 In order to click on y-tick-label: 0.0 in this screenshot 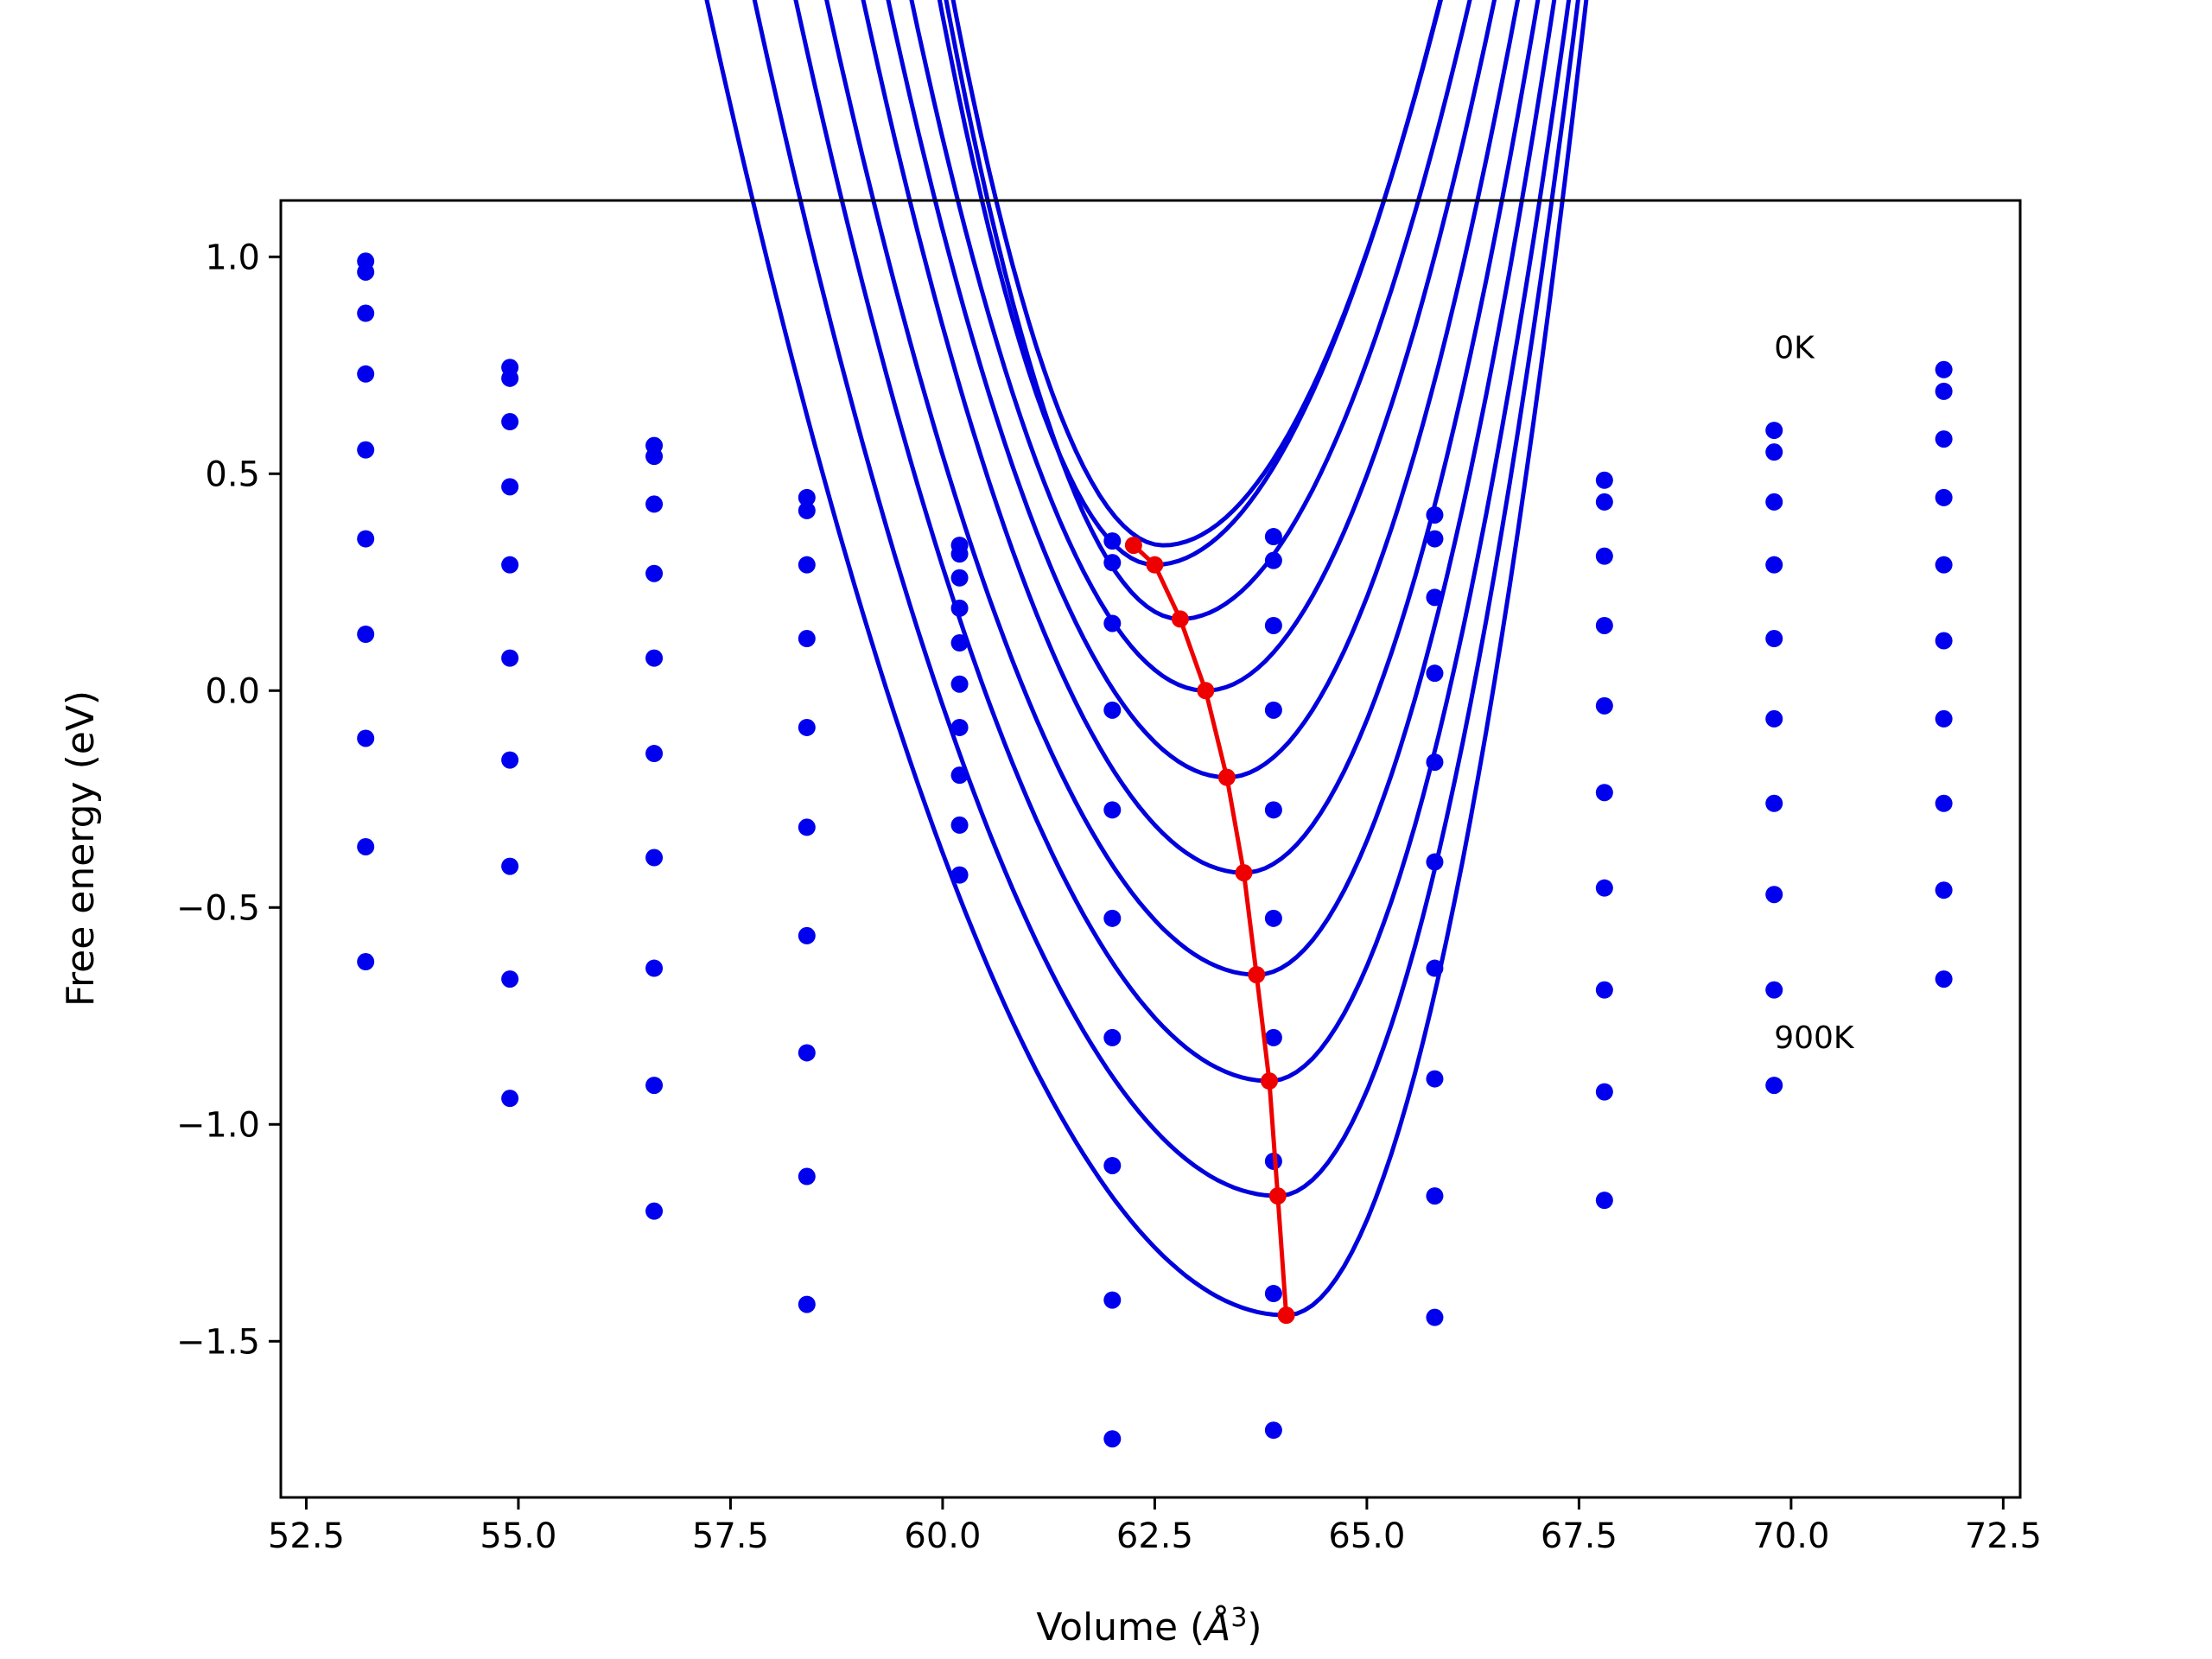, I will do `click(232, 691)`.